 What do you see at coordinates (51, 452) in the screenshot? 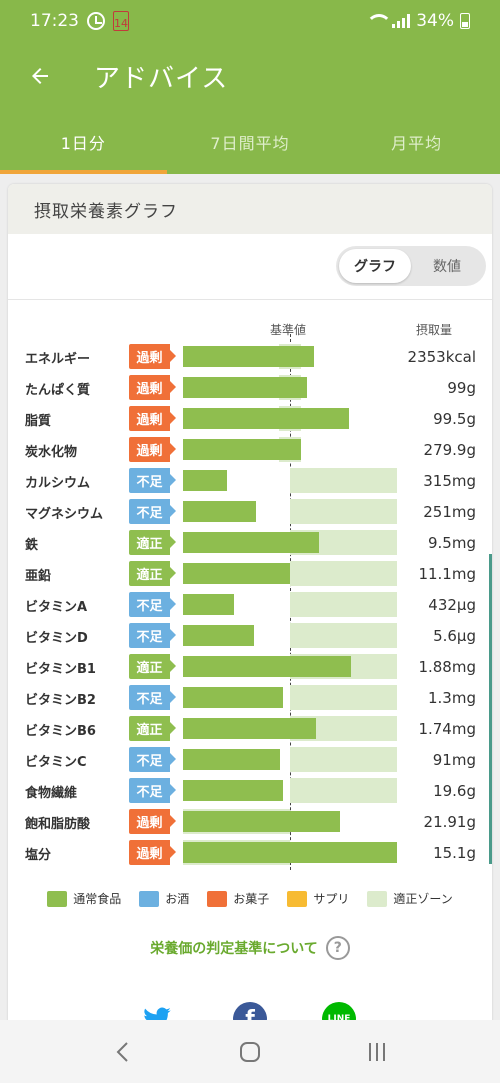
I see `nutrient-name: 炭水化物` at bounding box center [51, 452].